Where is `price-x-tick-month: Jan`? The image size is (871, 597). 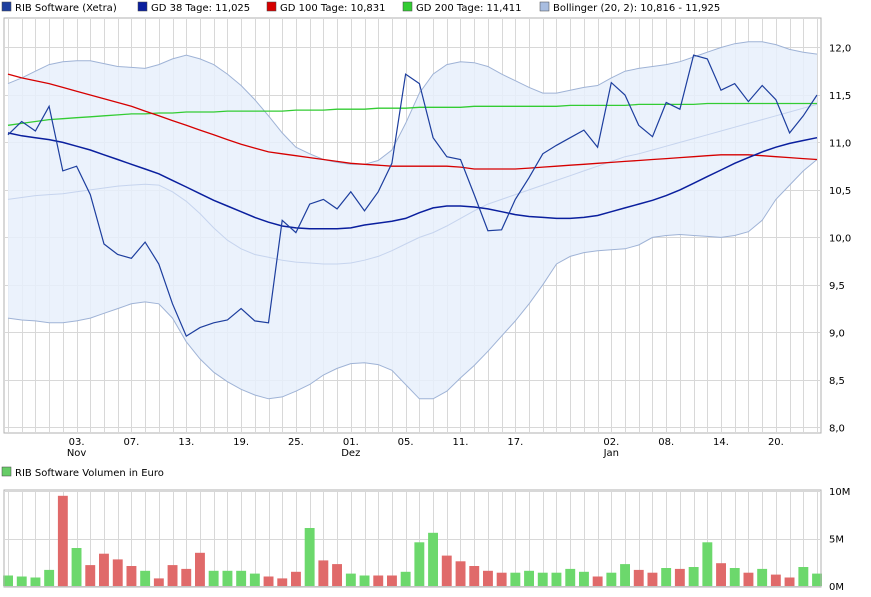
price-x-tick-month: Jan is located at coordinates (611, 453).